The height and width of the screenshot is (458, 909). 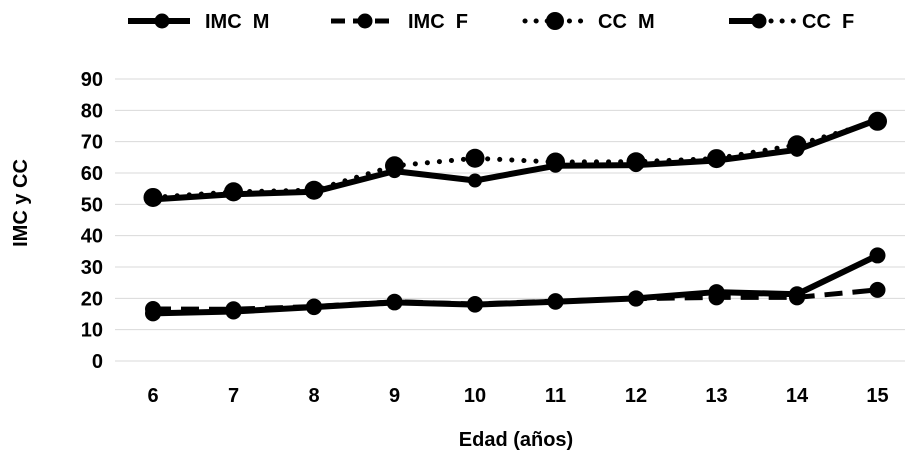 I want to click on legend-item: CC M, so click(x=588, y=22).